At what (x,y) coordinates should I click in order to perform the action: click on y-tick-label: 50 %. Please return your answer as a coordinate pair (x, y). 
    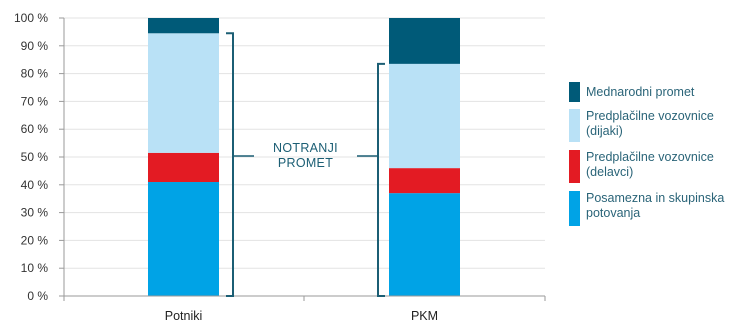
    Looking at the image, I should click on (35, 157).